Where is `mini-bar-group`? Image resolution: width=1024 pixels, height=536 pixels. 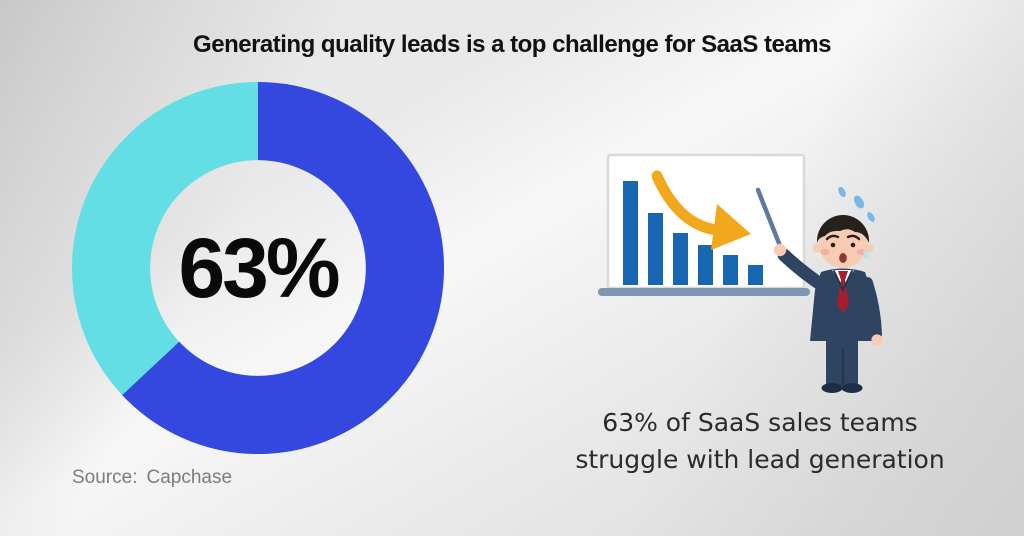
mini-bar-group is located at coordinates (693, 233).